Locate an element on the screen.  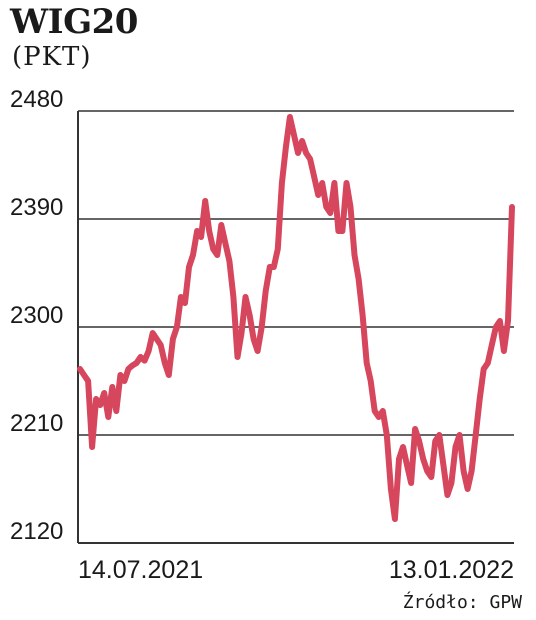
unit-label: (PKT) is located at coordinates (52, 57).